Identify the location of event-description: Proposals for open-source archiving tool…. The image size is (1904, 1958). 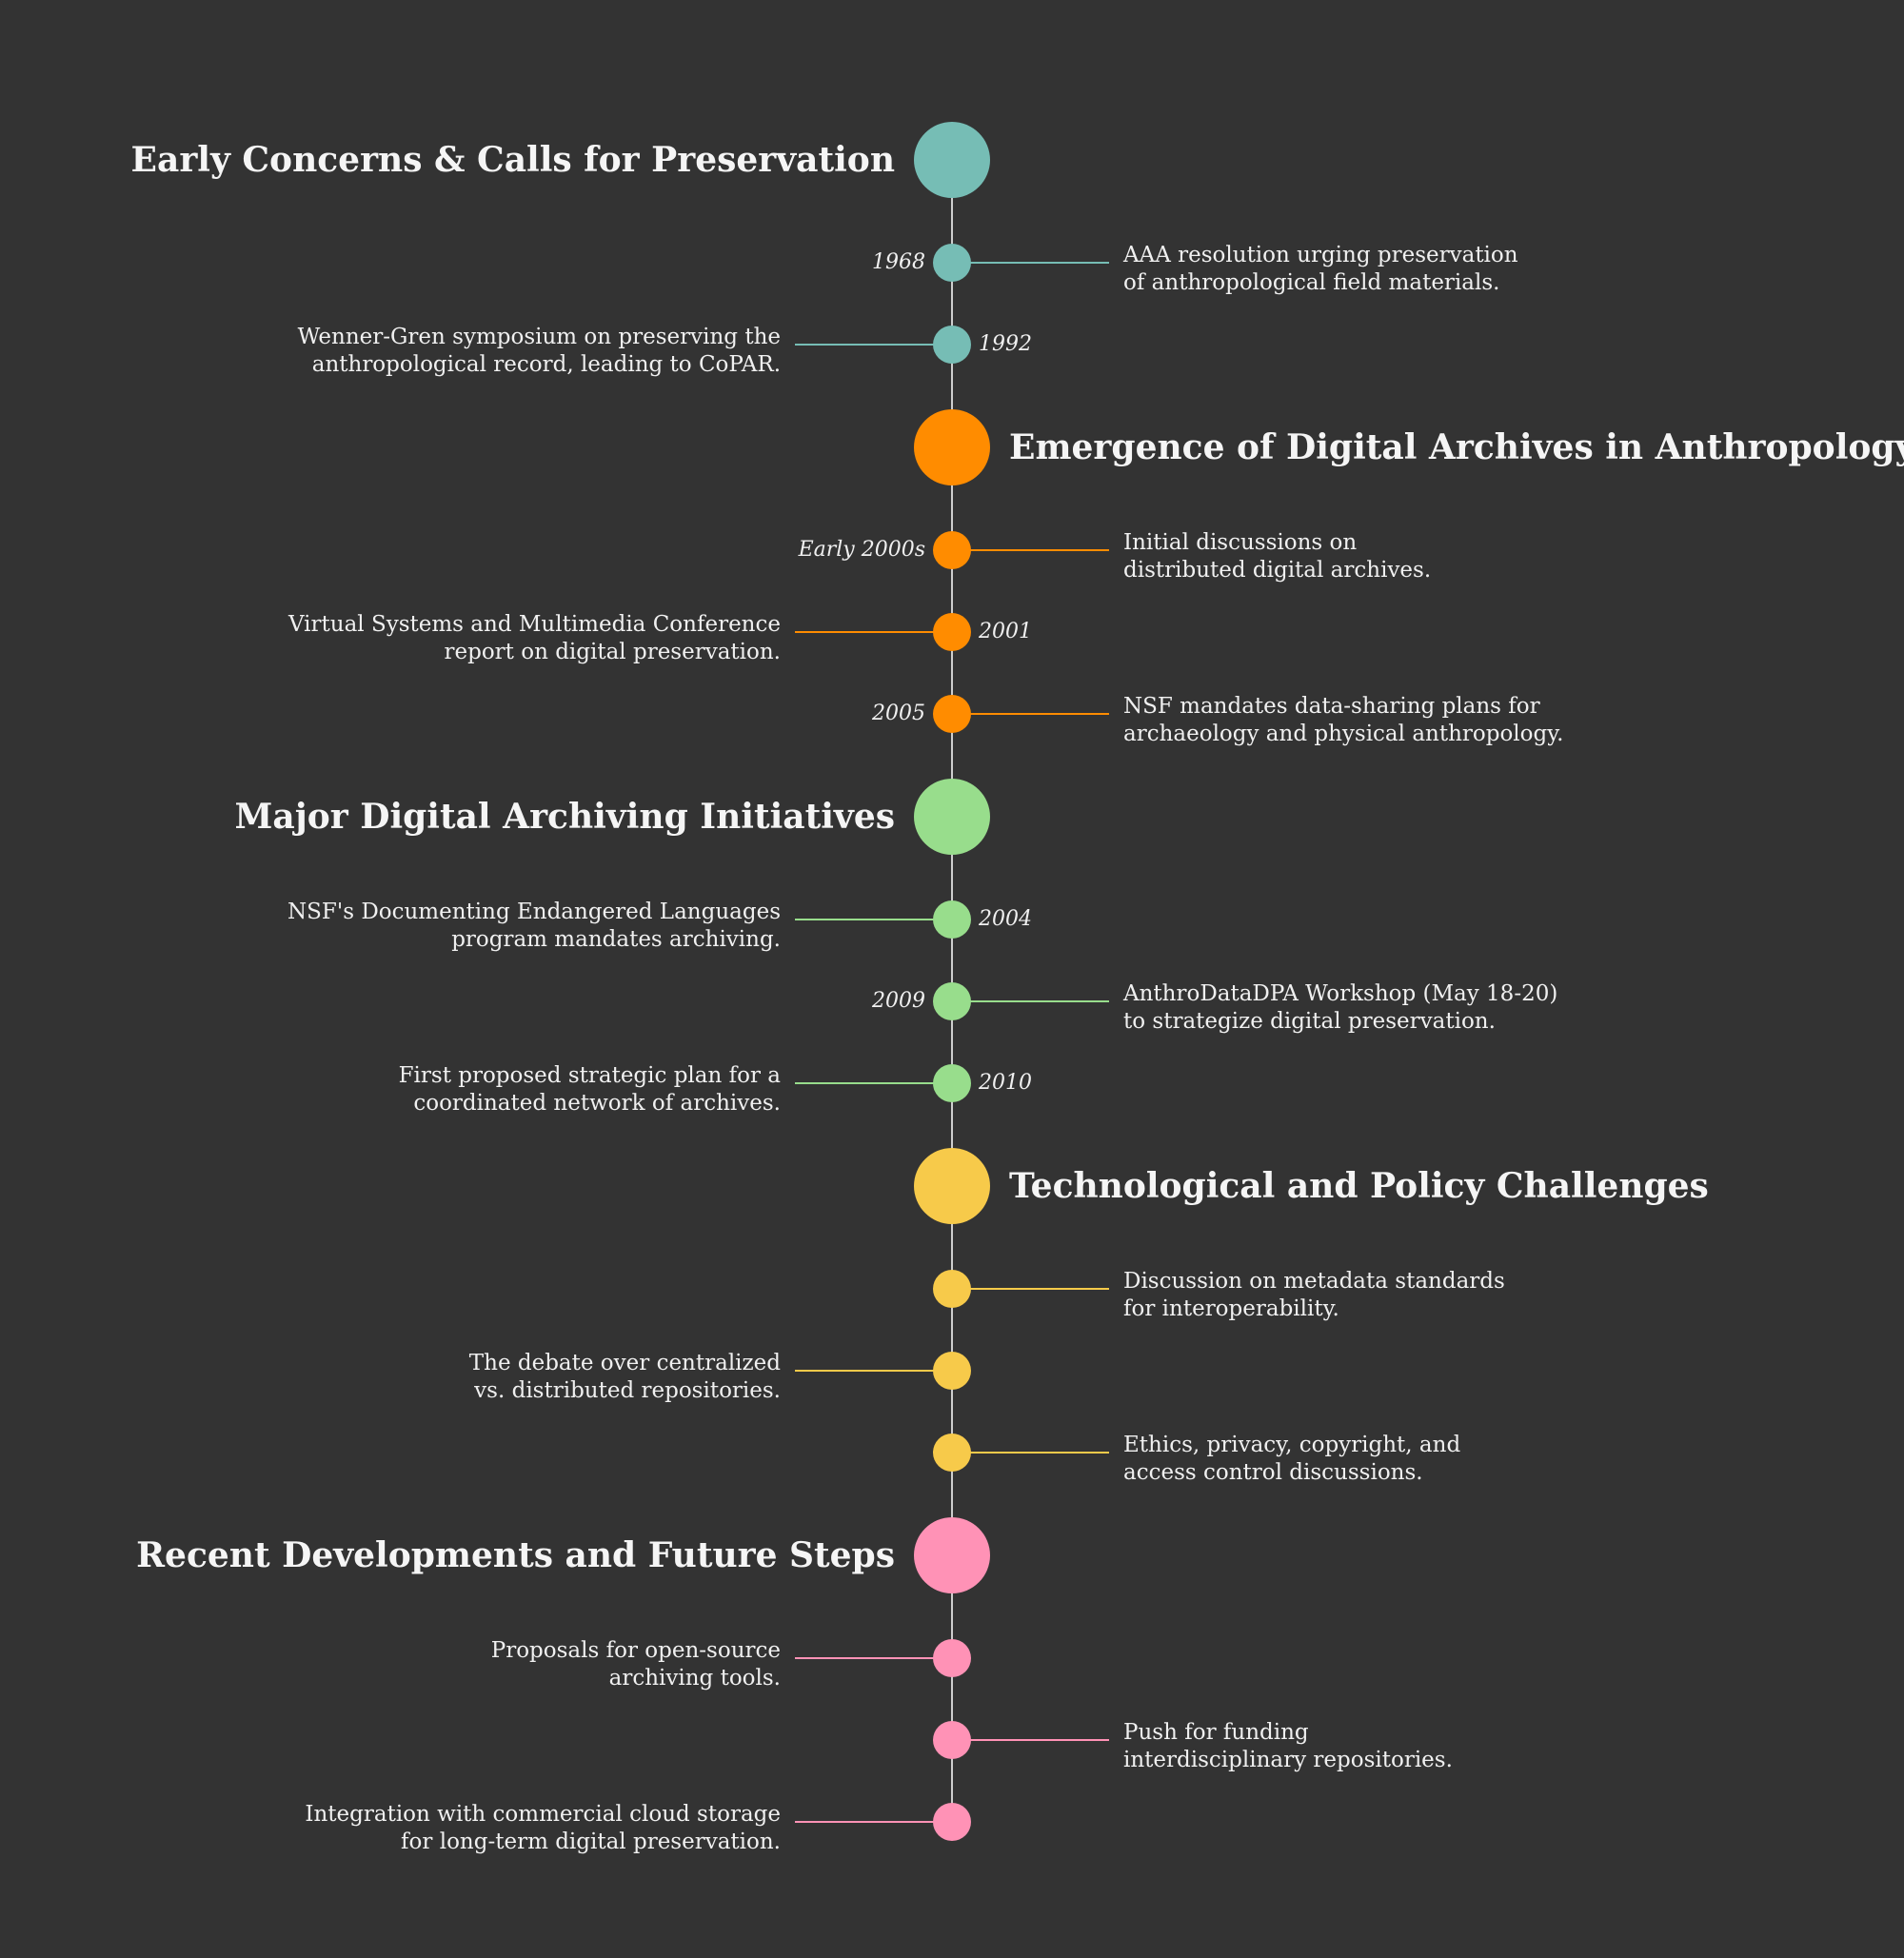
(635, 1664).